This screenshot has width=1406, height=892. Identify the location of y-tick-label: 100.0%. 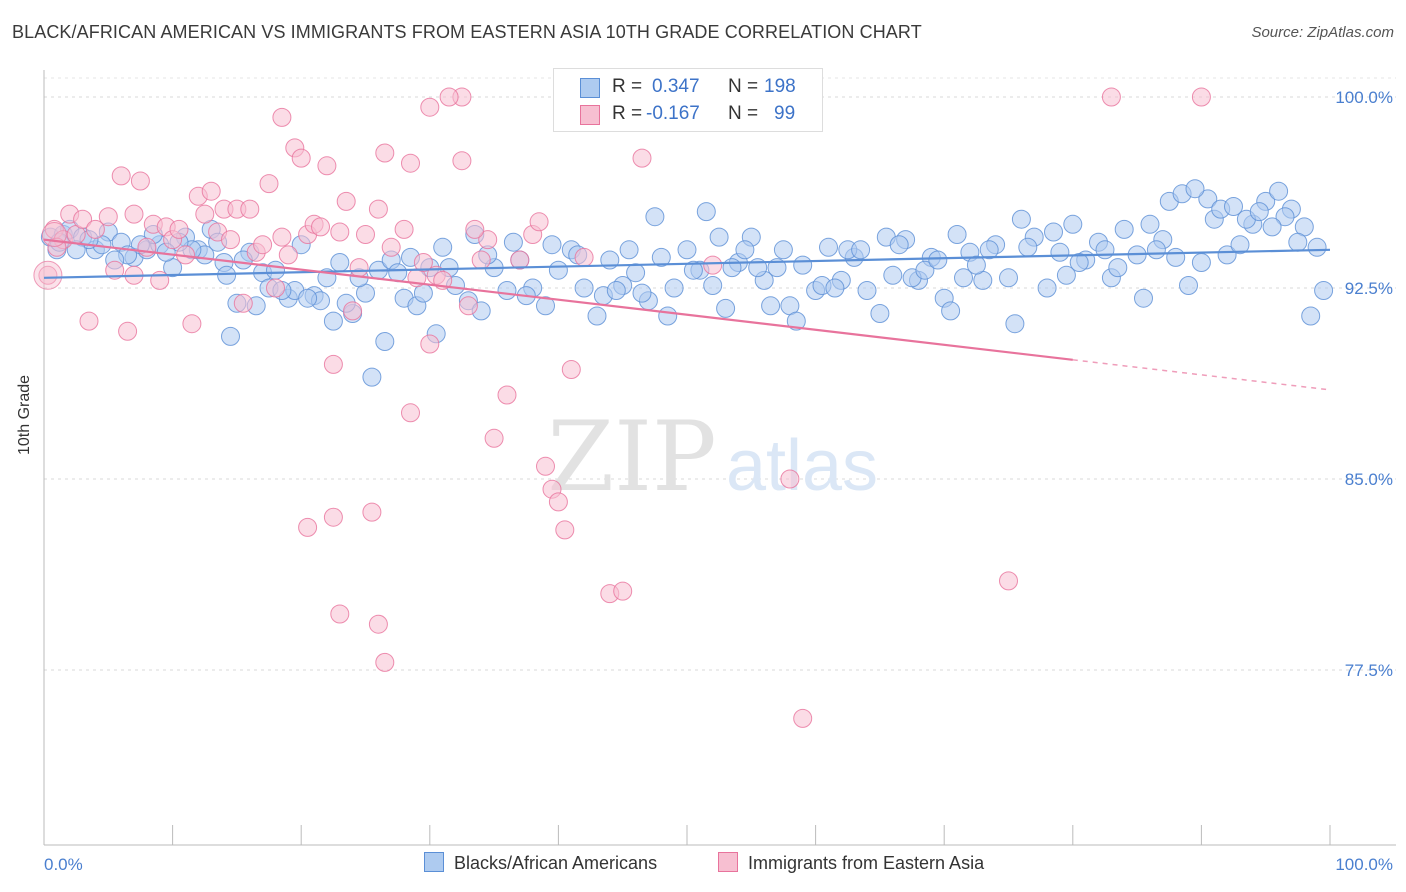
(1364, 97).